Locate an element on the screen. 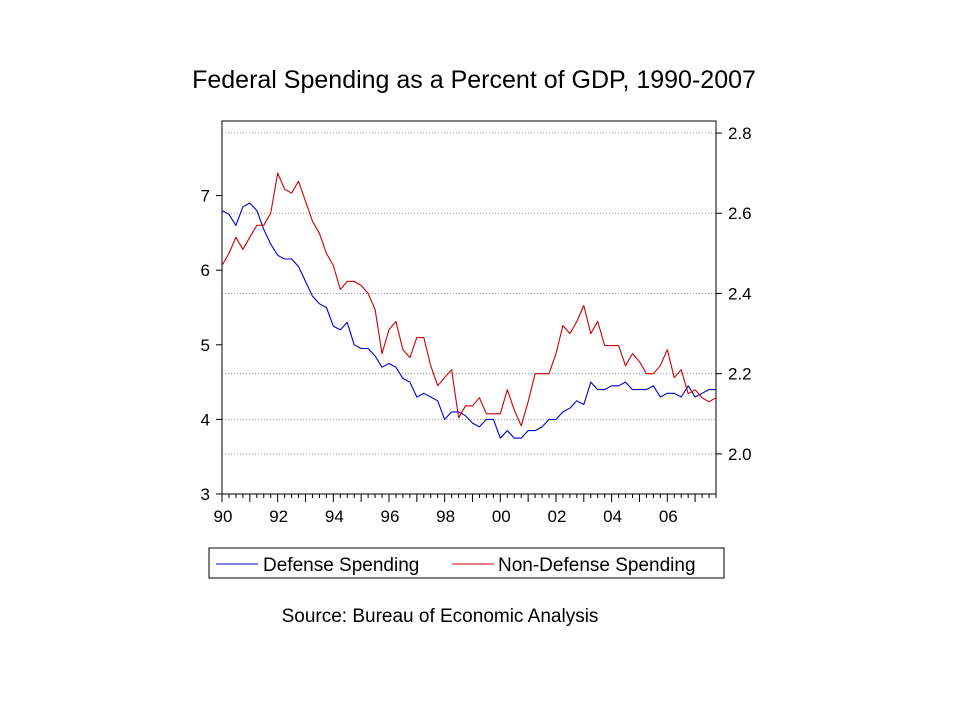  x-tick-label: 02 is located at coordinates (557, 516).